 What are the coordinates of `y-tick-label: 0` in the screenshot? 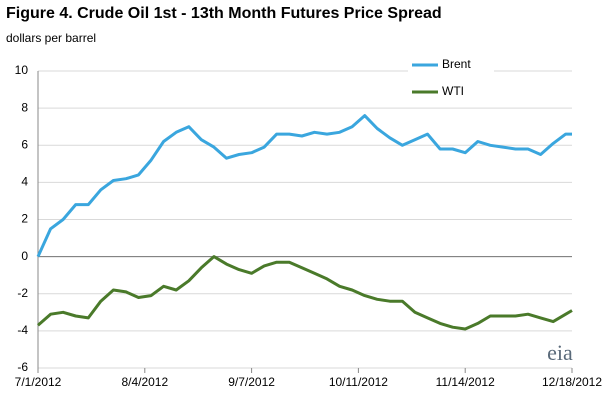 It's located at (24, 256).